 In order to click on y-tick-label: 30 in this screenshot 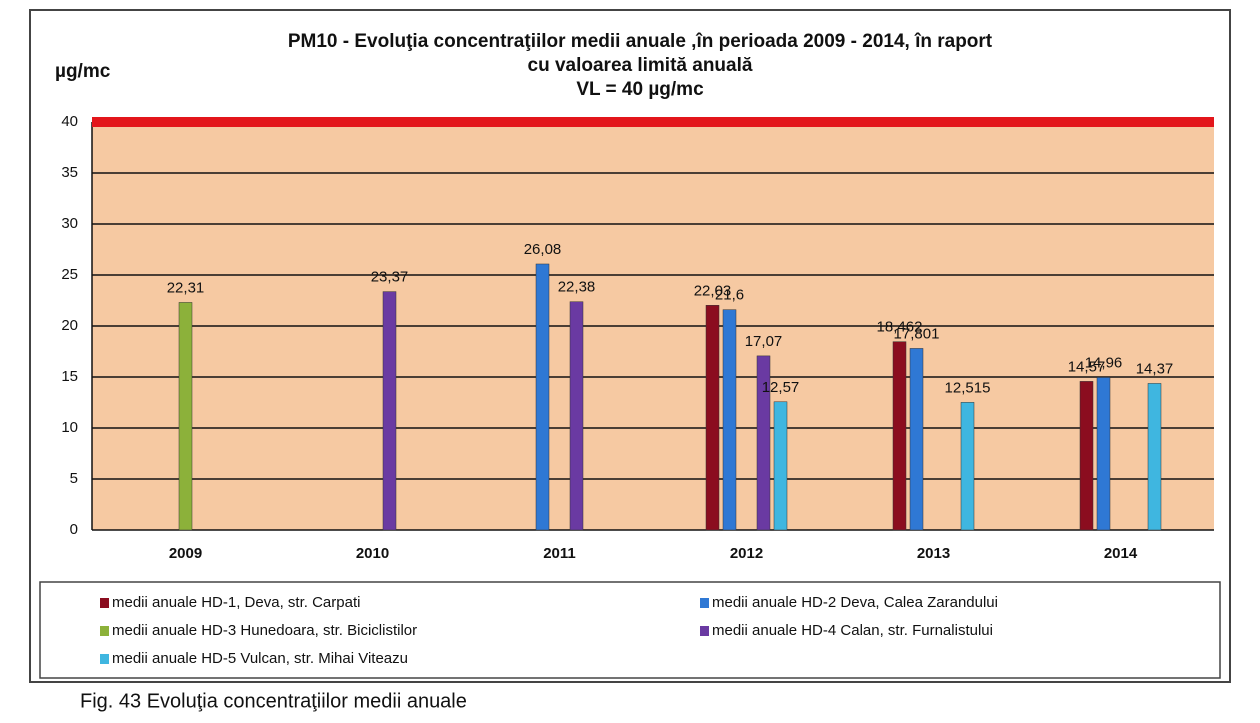, I will do `click(69, 223)`.